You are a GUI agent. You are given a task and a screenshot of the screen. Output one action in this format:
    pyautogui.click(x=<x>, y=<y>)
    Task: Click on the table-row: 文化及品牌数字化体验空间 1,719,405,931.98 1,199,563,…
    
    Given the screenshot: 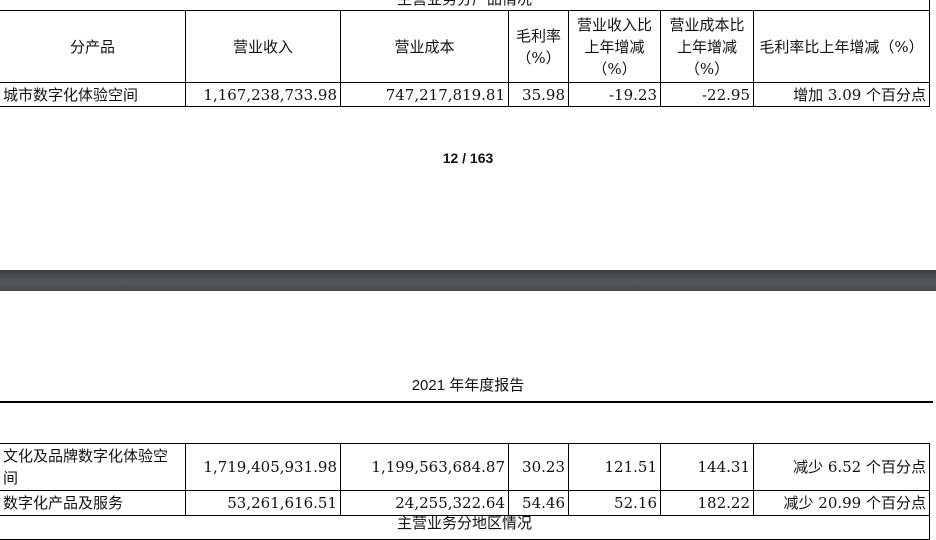 What is the action you would take?
    pyautogui.click(x=465, y=467)
    